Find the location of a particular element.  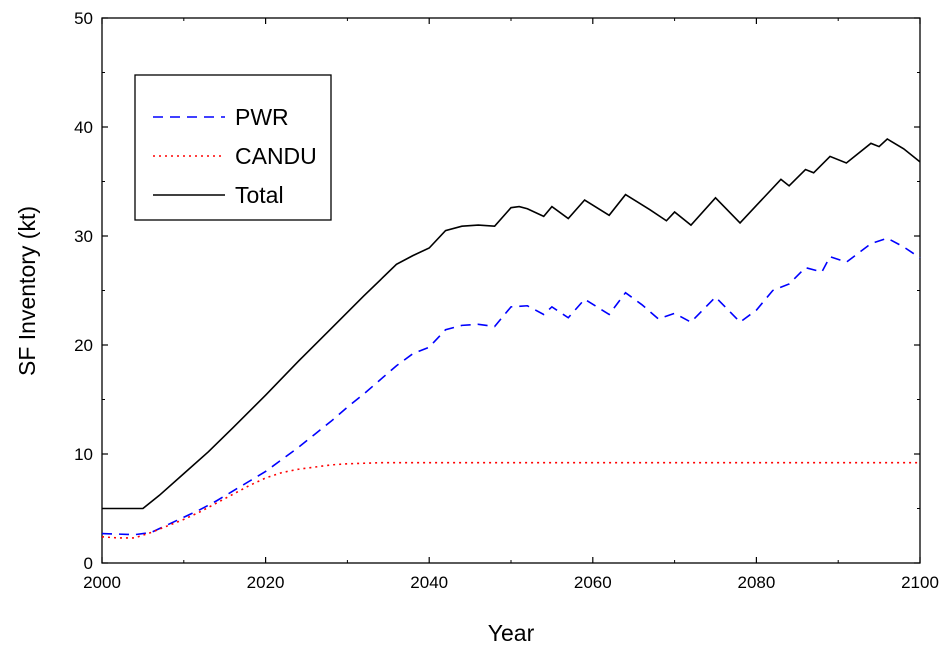

x-tick-label: 2000 is located at coordinates (102, 582).